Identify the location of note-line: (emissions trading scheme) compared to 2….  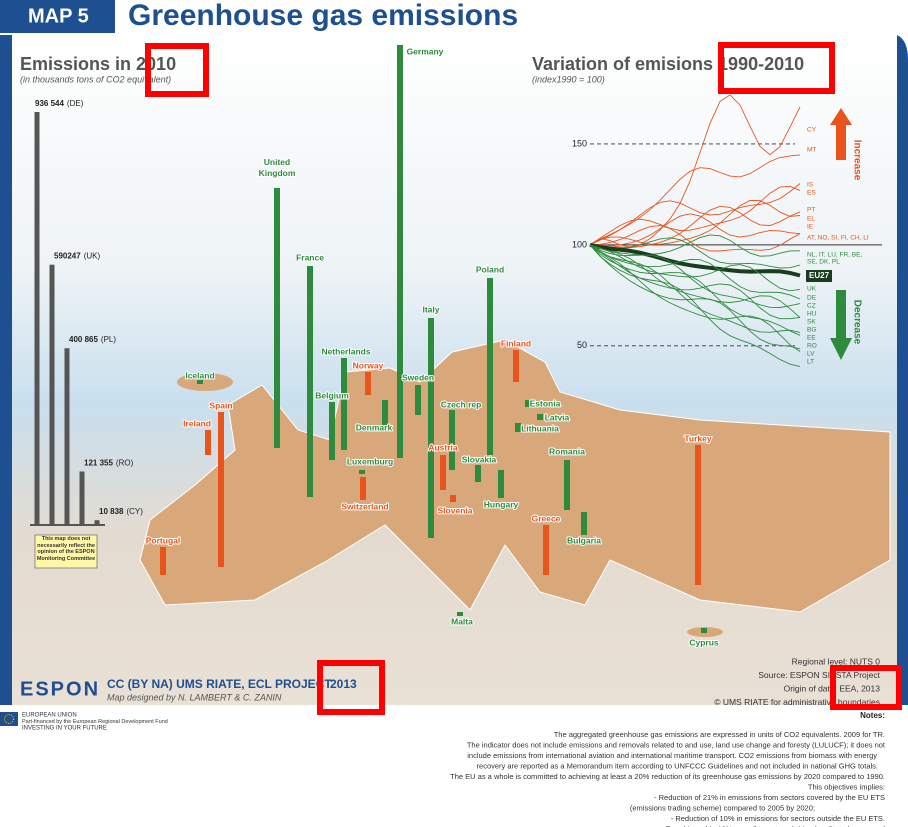
(722, 807).